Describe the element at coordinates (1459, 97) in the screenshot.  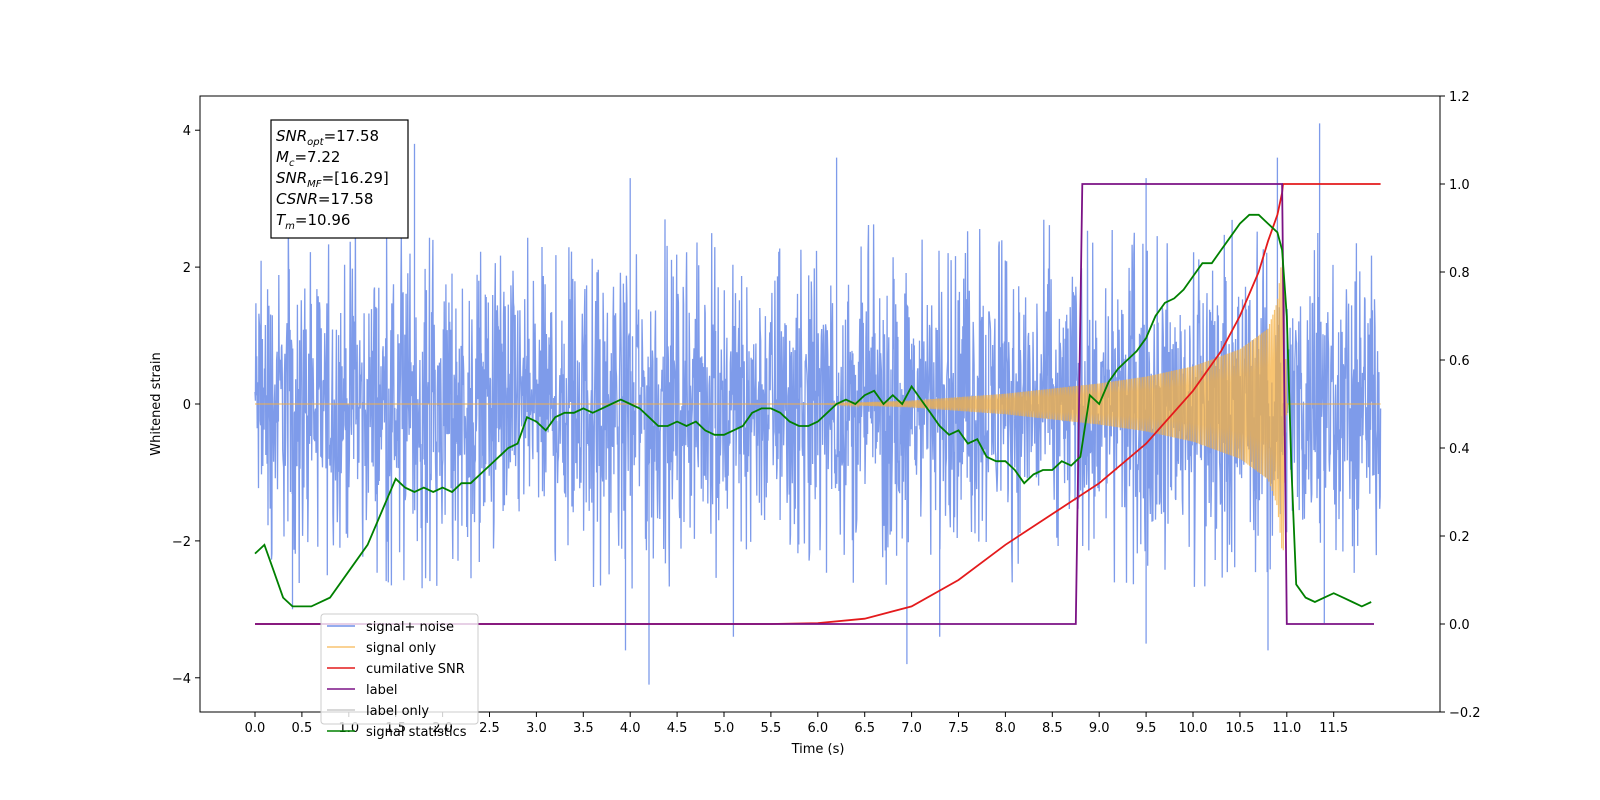
I see `y2-tick-label: 1.2` at that location.